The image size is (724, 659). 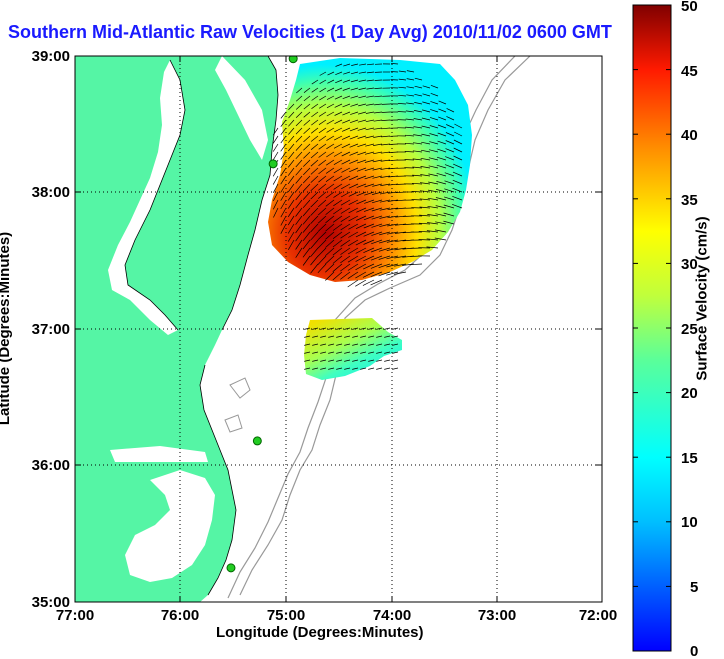 I want to click on colorbar-tick-label: 40, so click(x=689, y=135).